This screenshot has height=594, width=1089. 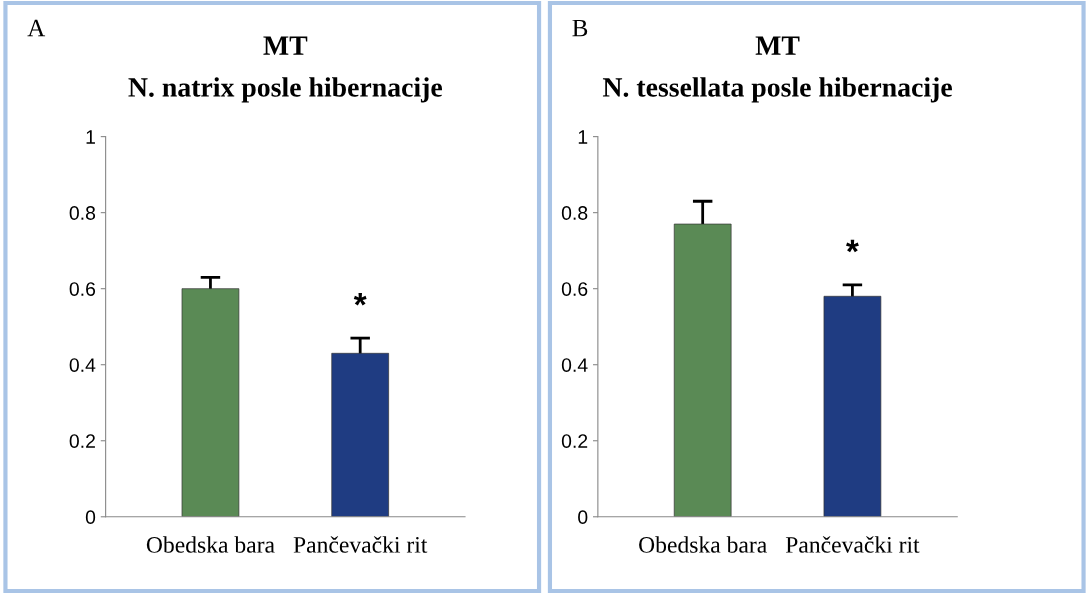 What do you see at coordinates (580, 28) in the screenshot?
I see `text: B` at bounding box center [580, 28].